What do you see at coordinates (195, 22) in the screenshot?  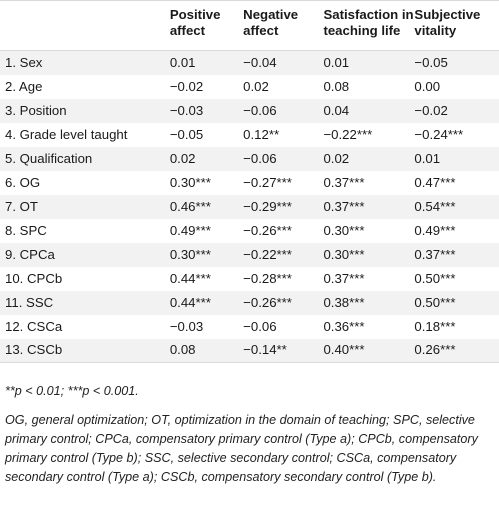 I see `header-positive-affect: Positive affect` at bounding box center [195, 22].